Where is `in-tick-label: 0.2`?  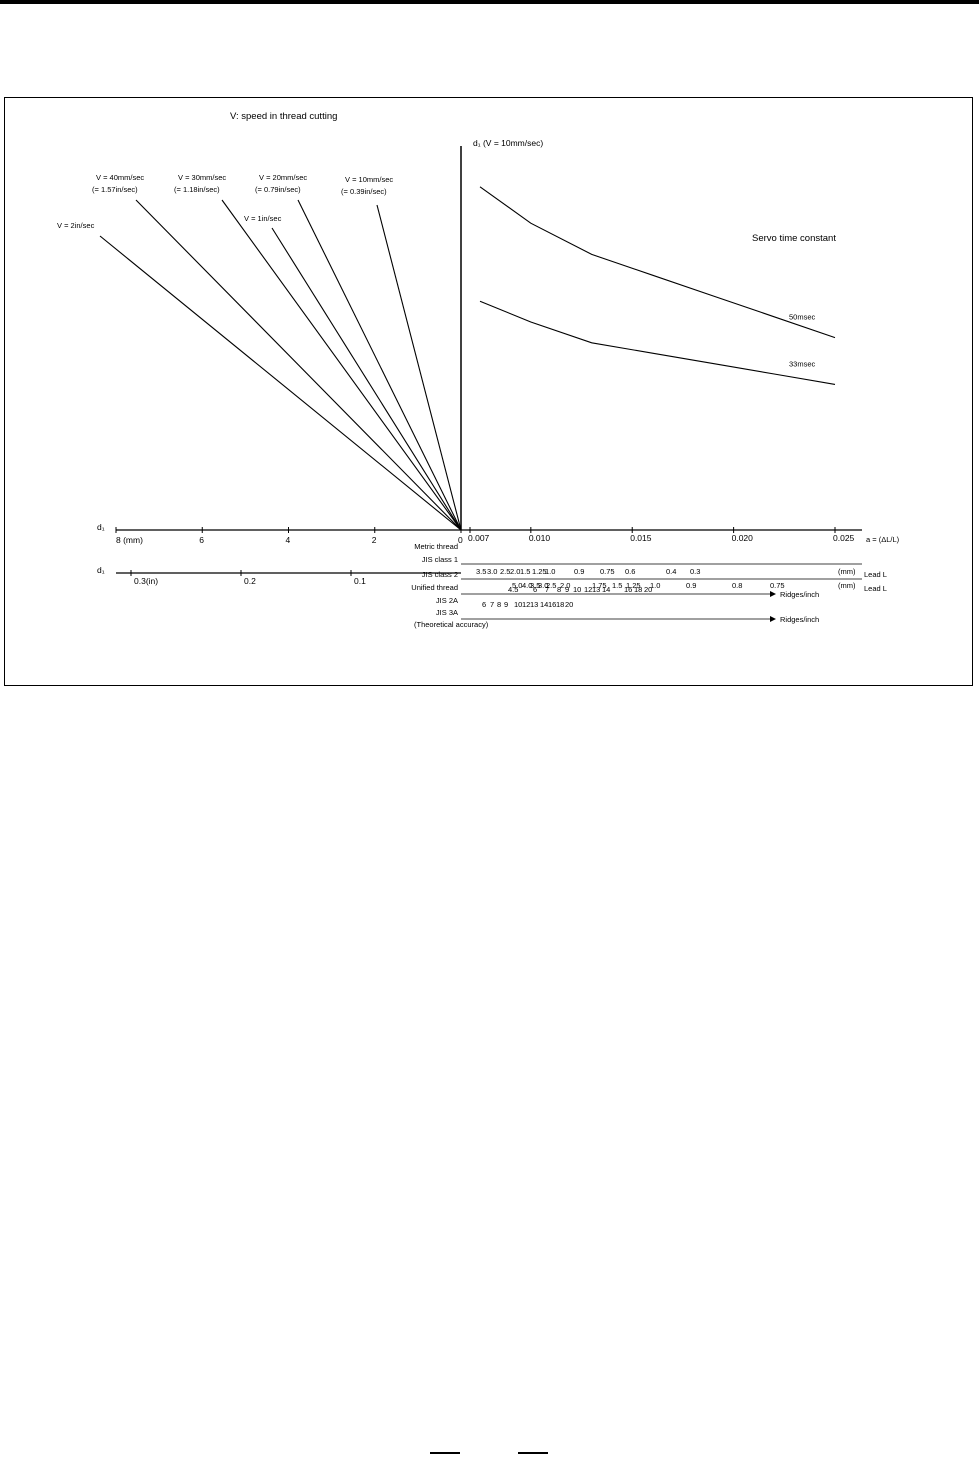 in-tick-label: 0.2 is located at coordinates (250, 581).